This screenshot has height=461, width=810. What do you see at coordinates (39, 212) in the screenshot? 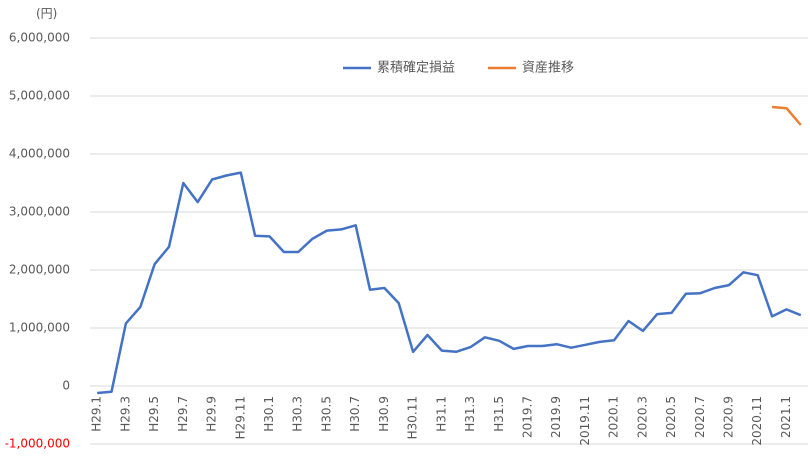
I see `y-tick-label: 3,000,000` at bounding box center [39, 212].